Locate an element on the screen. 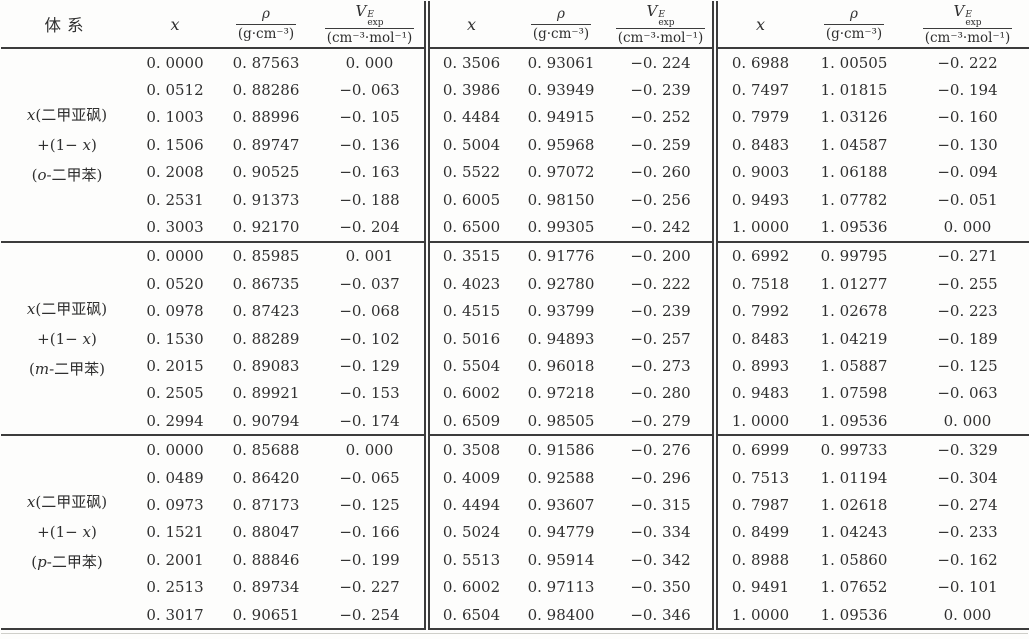 This screenshot has width=1029, height=639. cell-vexp: −0. 227 is located at coordinates (369, 587).